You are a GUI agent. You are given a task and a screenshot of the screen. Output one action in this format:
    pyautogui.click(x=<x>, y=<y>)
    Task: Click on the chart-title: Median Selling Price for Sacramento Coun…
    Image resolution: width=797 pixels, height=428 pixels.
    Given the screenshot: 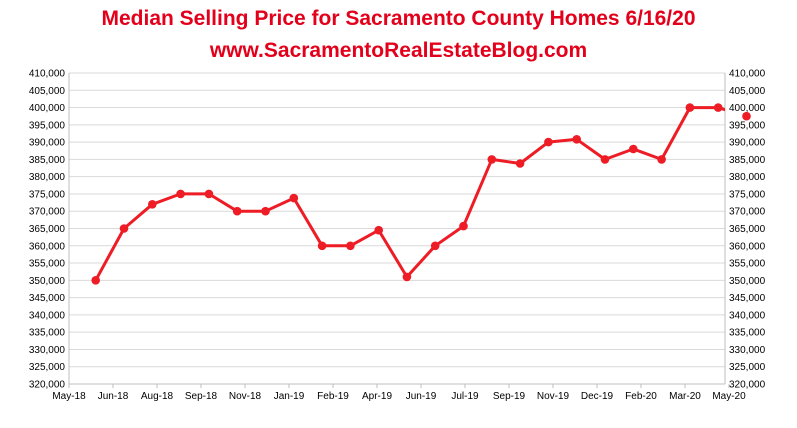 What is the action you would take?
    pyautogui.click(x=398, y=18)
    